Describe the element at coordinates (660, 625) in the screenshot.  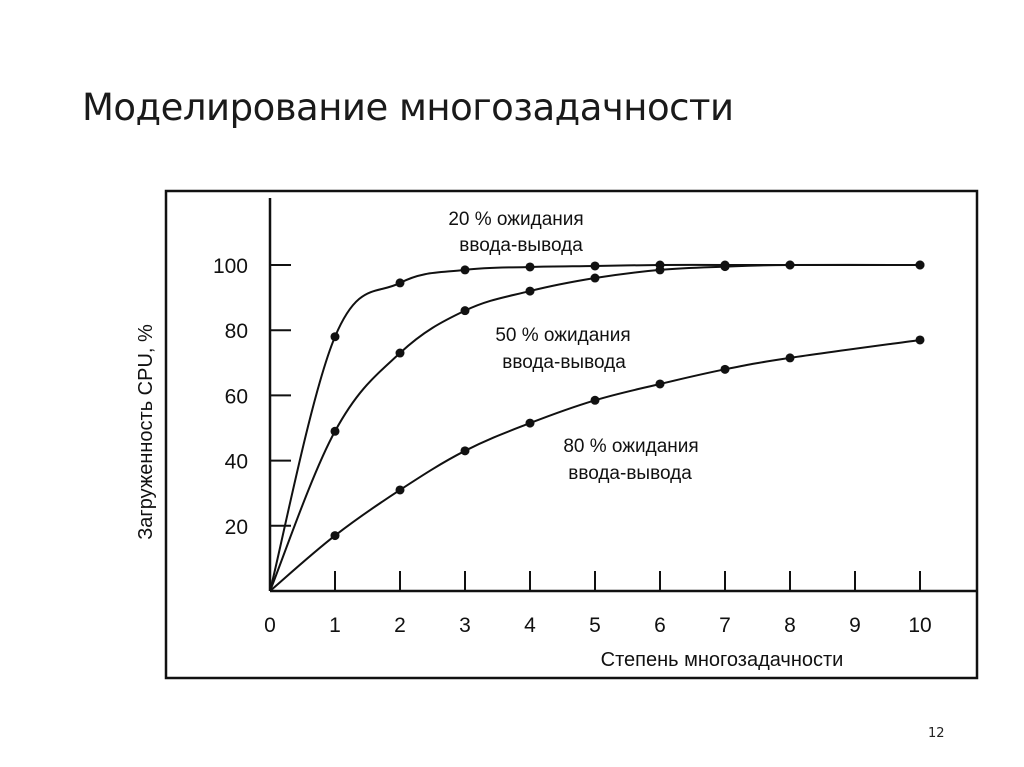
I see `x-tick-label: 6` at that location.